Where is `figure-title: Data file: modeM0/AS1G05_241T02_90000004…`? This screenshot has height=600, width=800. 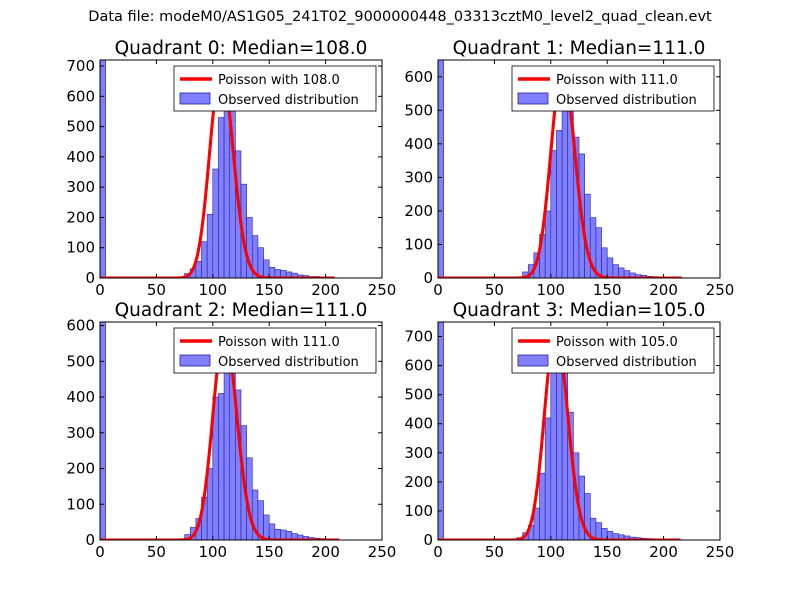
figure-title: Data file: modeM0/AS1G05_241T02_90000004… is located at coordinates (400, 17).